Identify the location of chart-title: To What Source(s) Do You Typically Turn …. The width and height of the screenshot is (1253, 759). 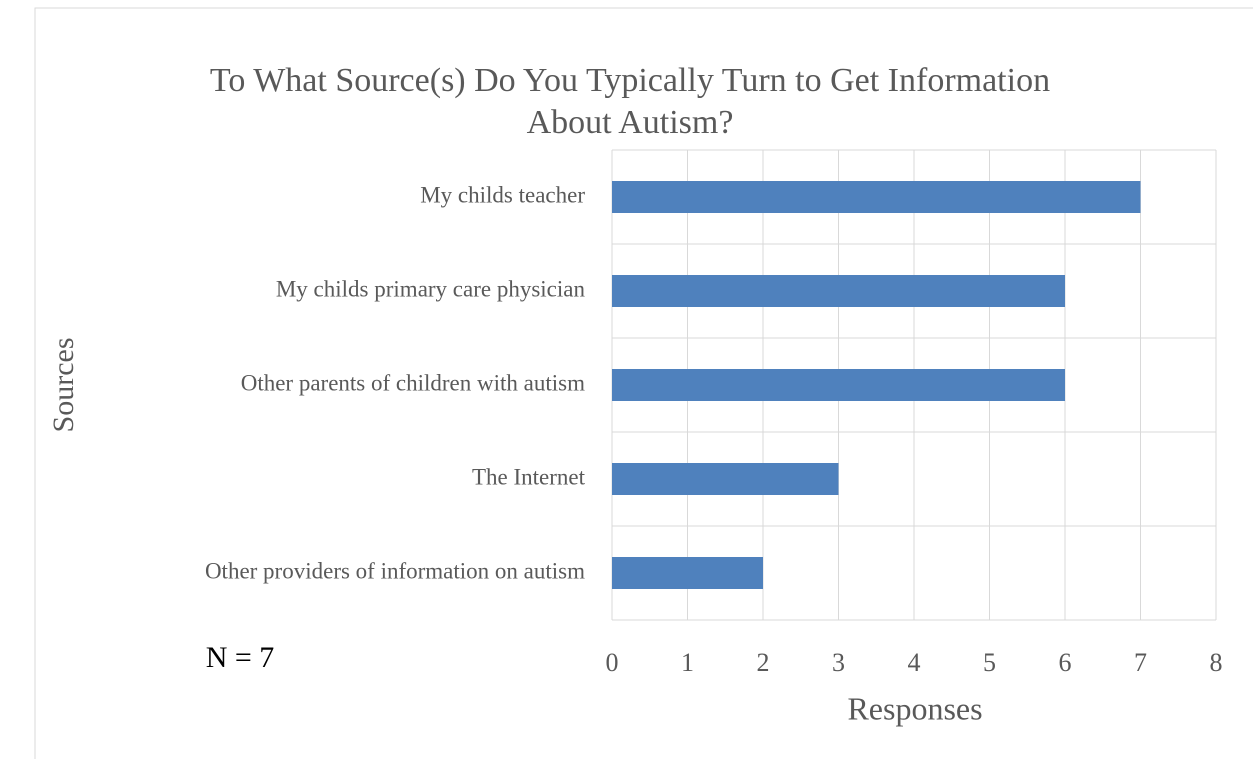
(630, 80).